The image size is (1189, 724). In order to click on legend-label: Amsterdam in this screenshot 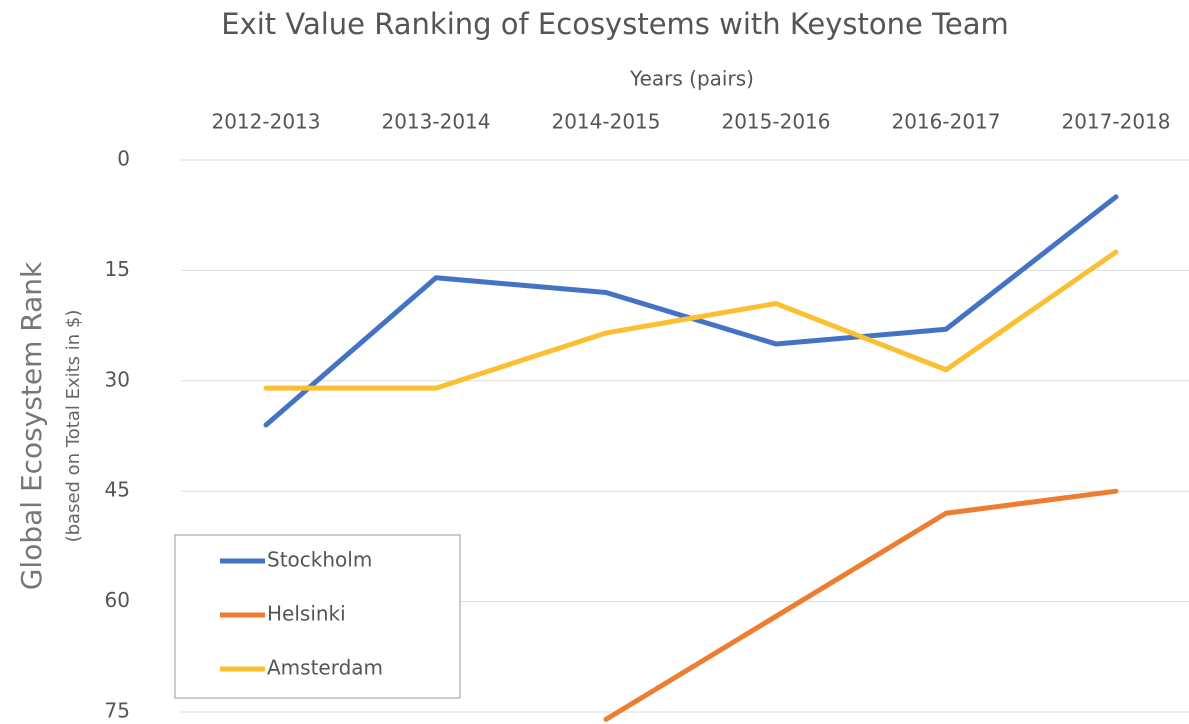, I will do `click(325, 668)`.